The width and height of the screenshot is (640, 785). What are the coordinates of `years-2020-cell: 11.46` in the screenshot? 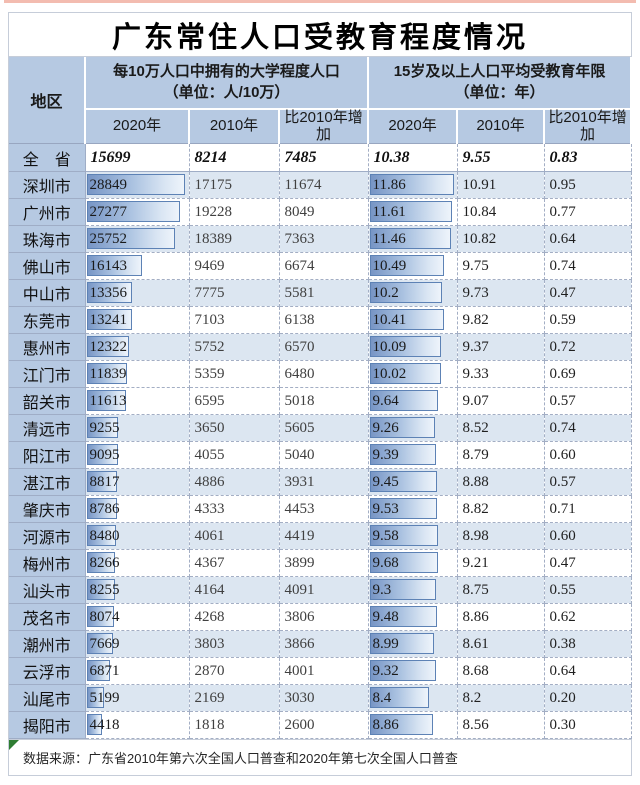 It's located at (413, 239).